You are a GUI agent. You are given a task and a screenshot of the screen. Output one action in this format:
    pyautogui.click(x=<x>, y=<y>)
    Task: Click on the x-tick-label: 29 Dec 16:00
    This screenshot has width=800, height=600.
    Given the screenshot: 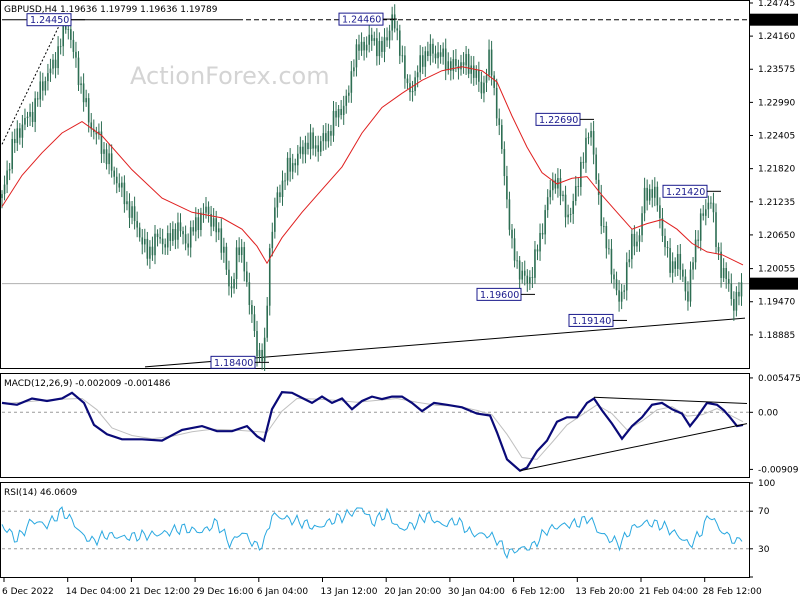 What is the action you would take?
    pyautogui.click(x=223, y=592)
    